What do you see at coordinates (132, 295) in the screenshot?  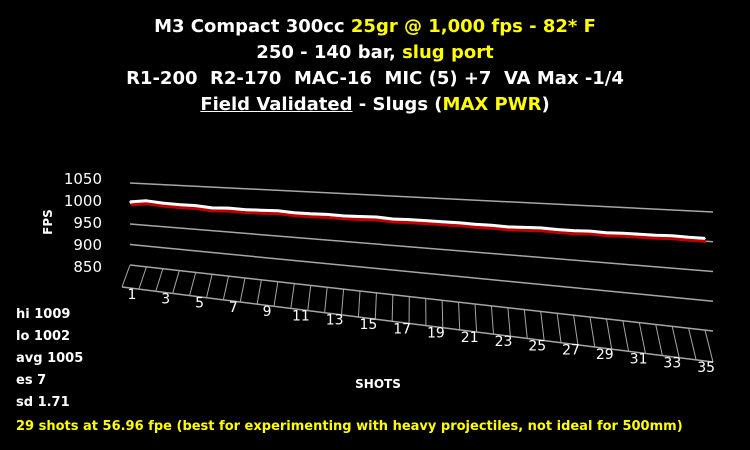 I see `x-tick-label: 1` at bounding box center [132, 295].